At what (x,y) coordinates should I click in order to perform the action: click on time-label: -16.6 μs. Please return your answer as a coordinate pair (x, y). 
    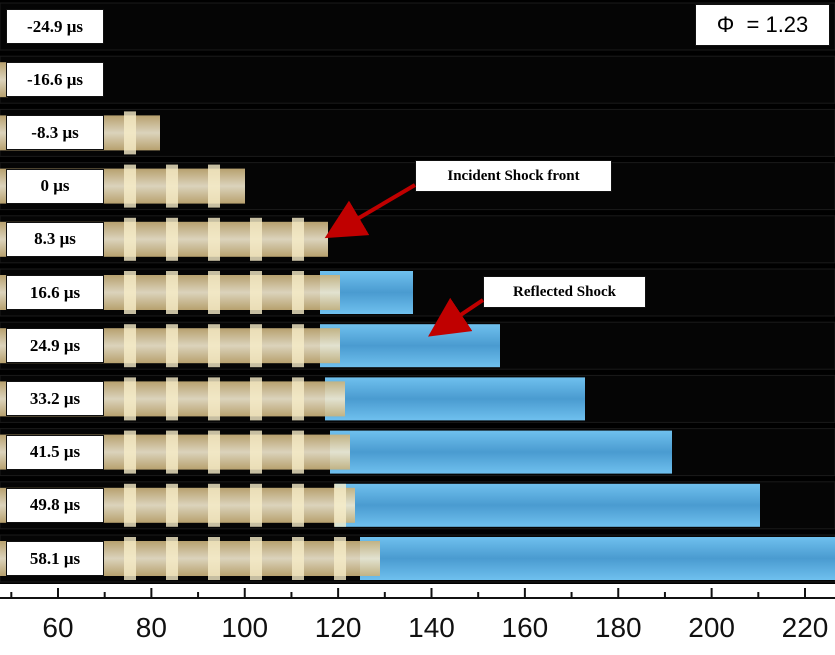
    Looking at the image, I should click on (55, 80).